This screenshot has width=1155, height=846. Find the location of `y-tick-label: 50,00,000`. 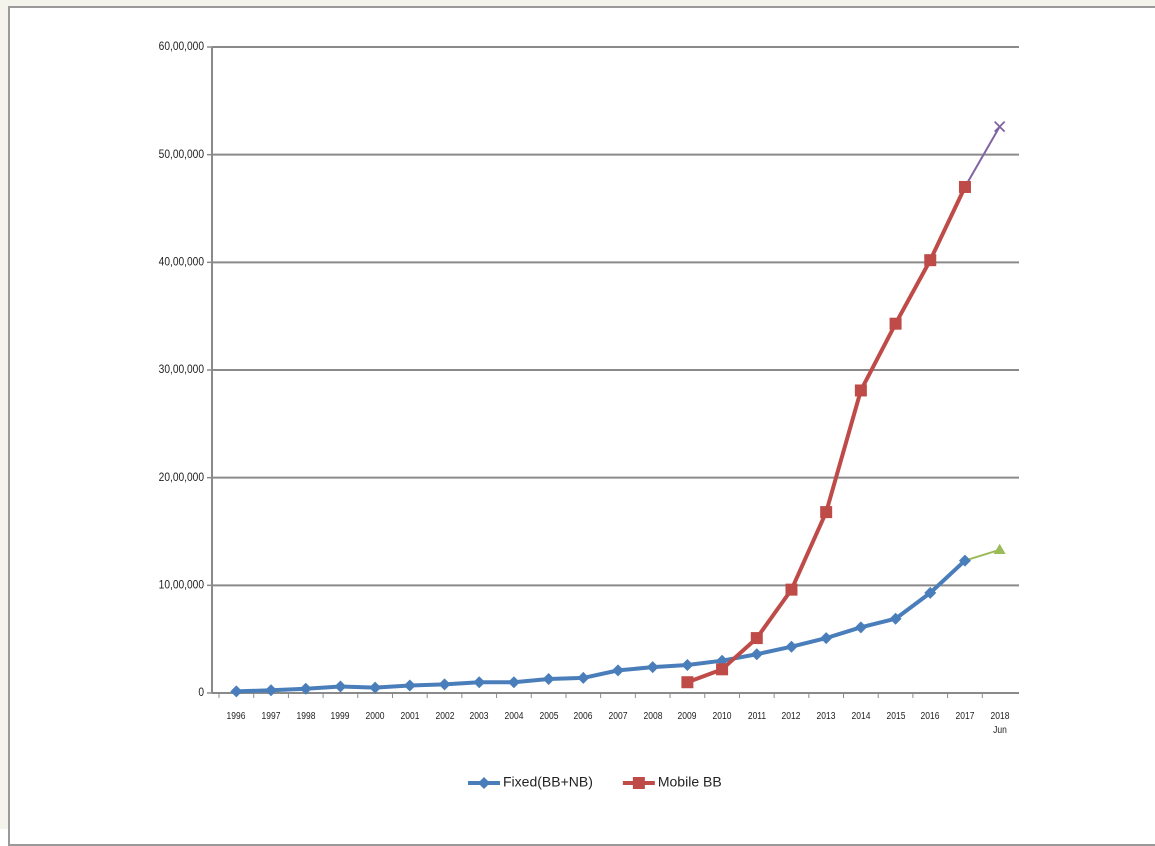

y-tick-label: 50,00,000 is located at coordinates (181, 154).